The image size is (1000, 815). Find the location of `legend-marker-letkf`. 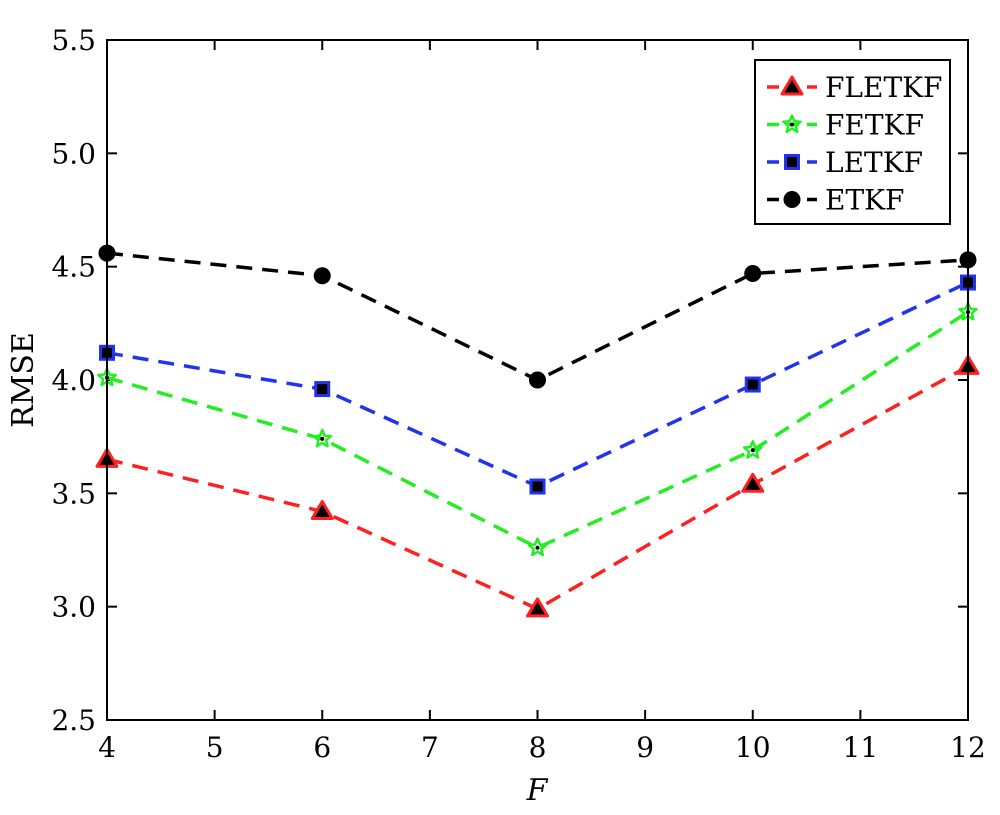

legend-marker-letkf is located at coordinates (792, 162).